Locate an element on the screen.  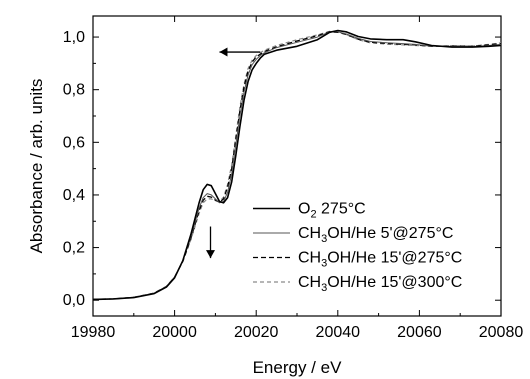
y-tick-label: 0,2 is located at coordinates (74, 248).